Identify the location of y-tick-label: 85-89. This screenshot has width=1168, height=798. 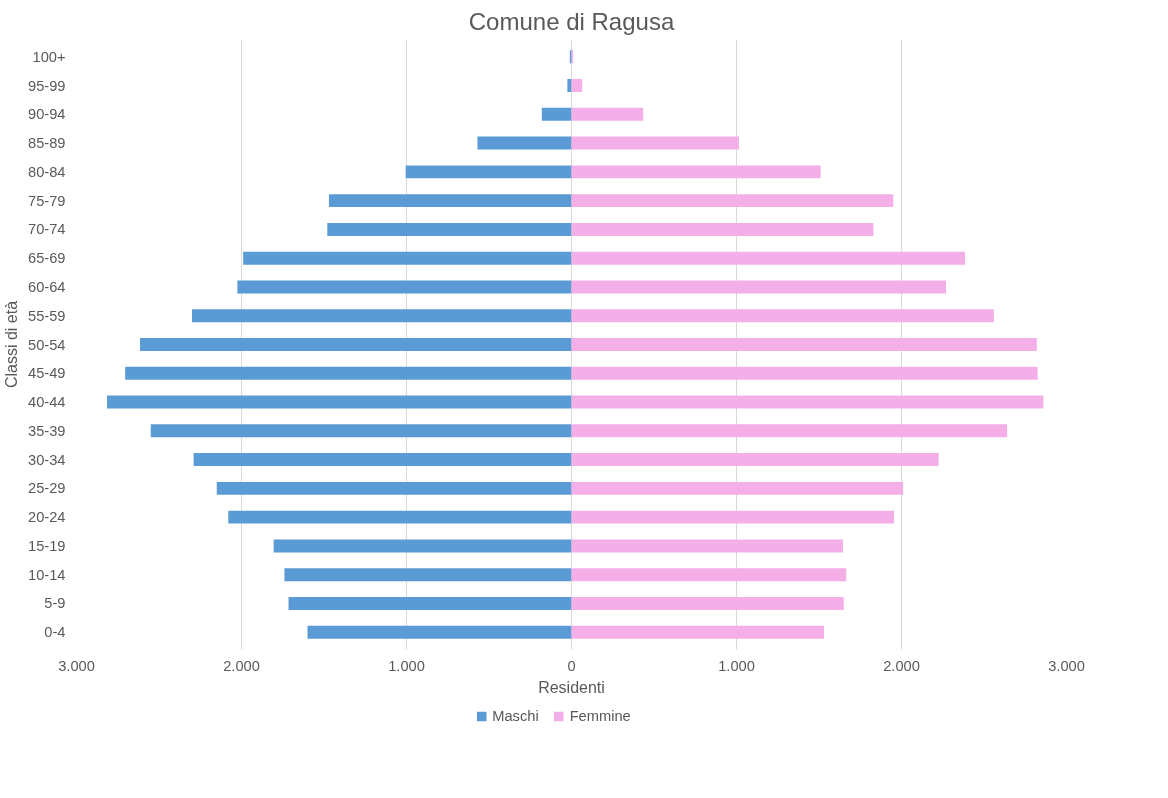
(47, 143).